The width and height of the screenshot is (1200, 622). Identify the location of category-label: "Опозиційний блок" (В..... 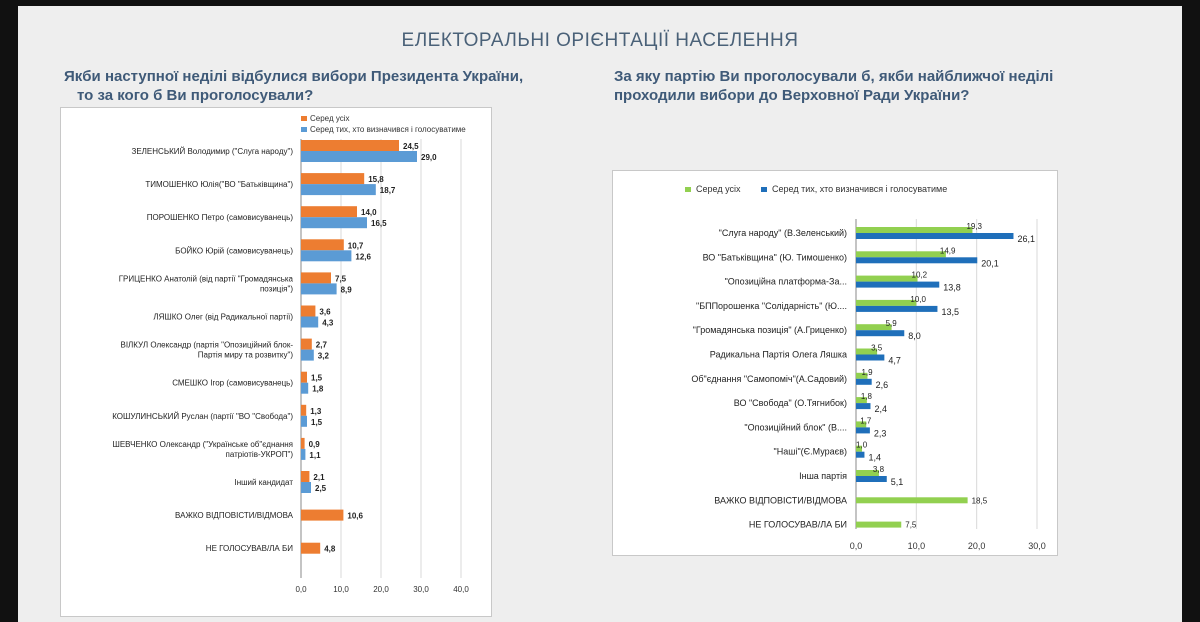
(795, 427).